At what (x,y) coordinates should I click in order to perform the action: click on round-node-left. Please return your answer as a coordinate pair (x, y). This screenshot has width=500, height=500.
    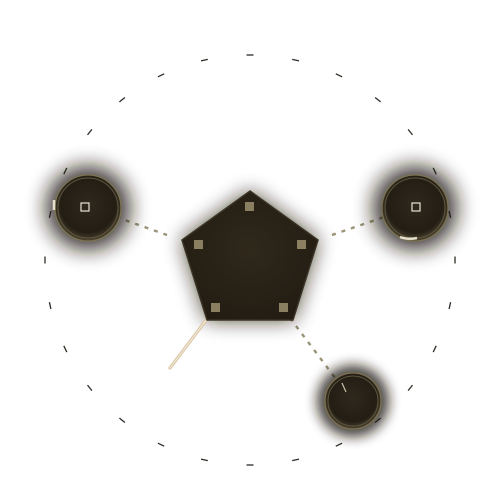
    Looking at the image, I should click on (87, 208).